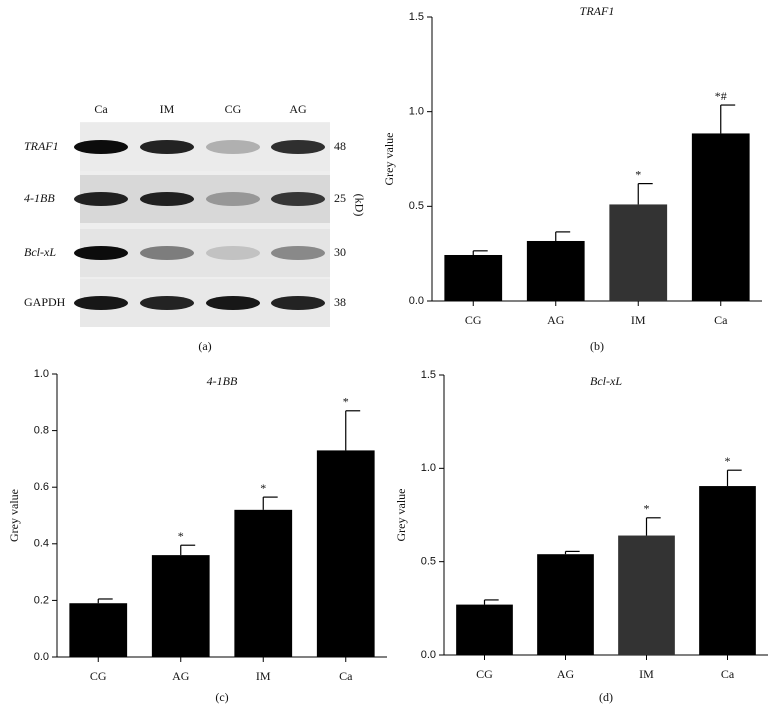 This screenshot has height=714, width=773. What do you see at coordinates (340, 302) in the screenshot?
I see `kd-label: 38` at bounding box center [340, 302].